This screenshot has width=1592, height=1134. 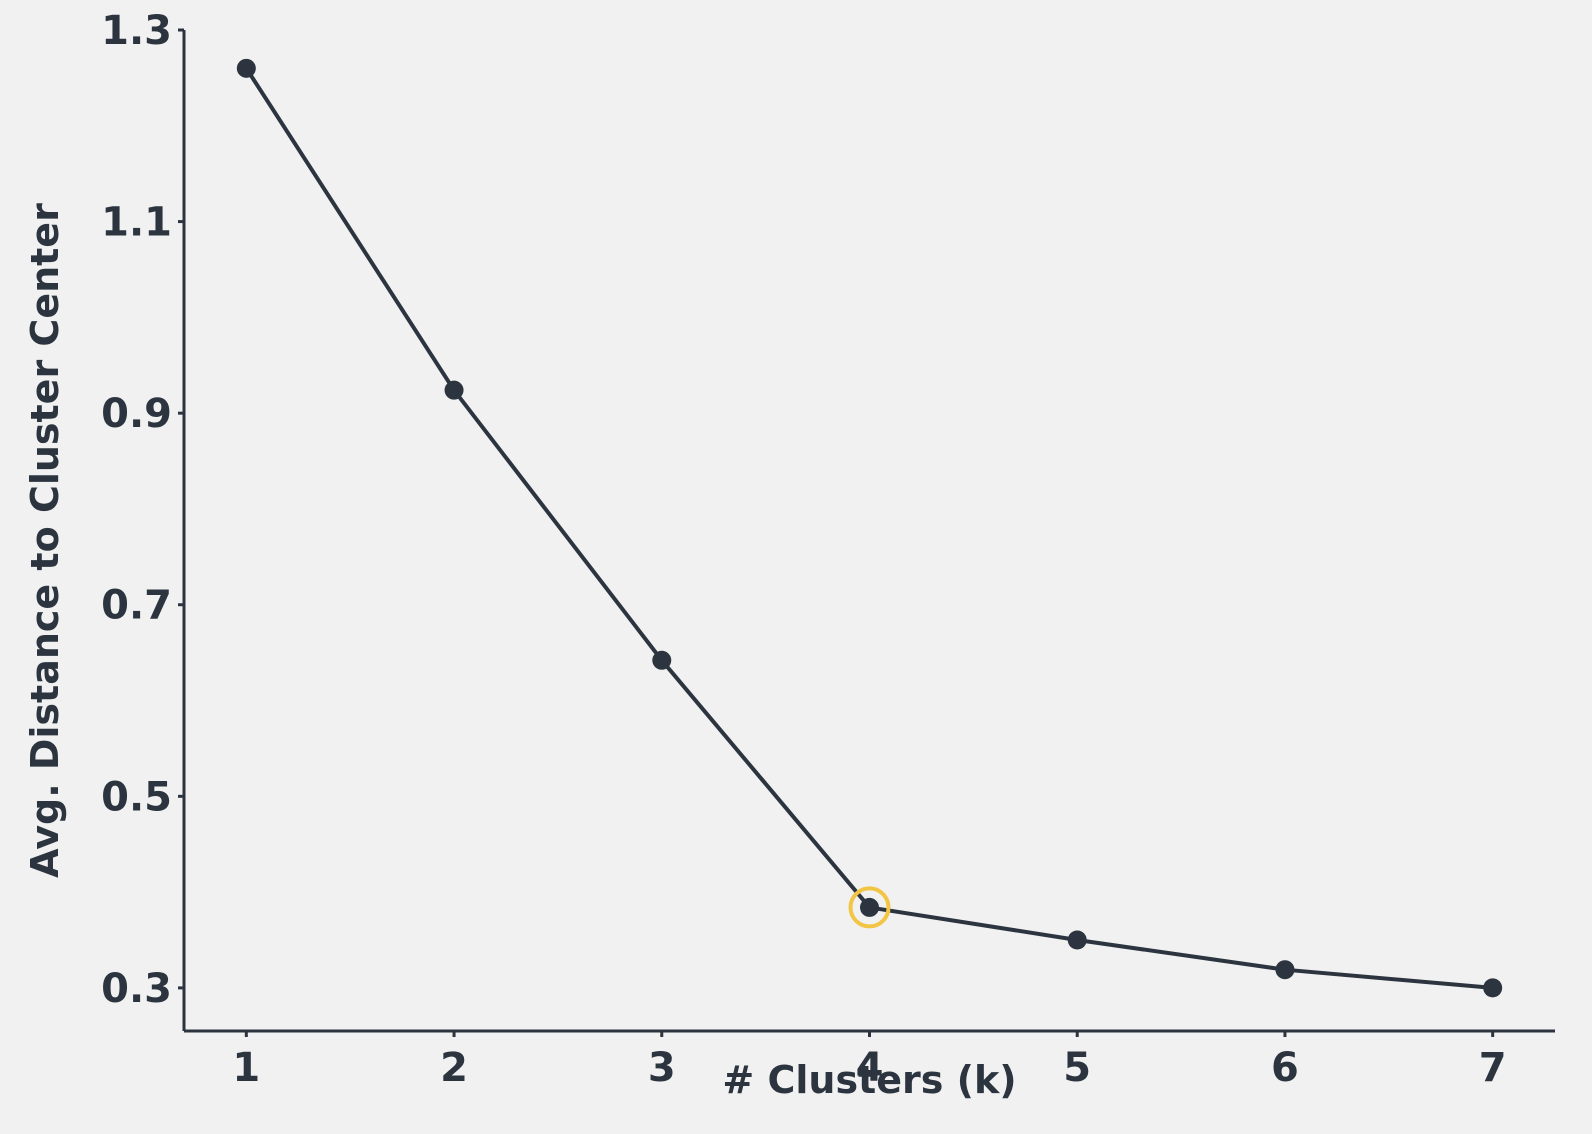 What do you see at coordinates (45, 540) in the screenshot?
I see `y-axis-title: Avg. Distance to Cluster Center` at bounding box center [45, 540].